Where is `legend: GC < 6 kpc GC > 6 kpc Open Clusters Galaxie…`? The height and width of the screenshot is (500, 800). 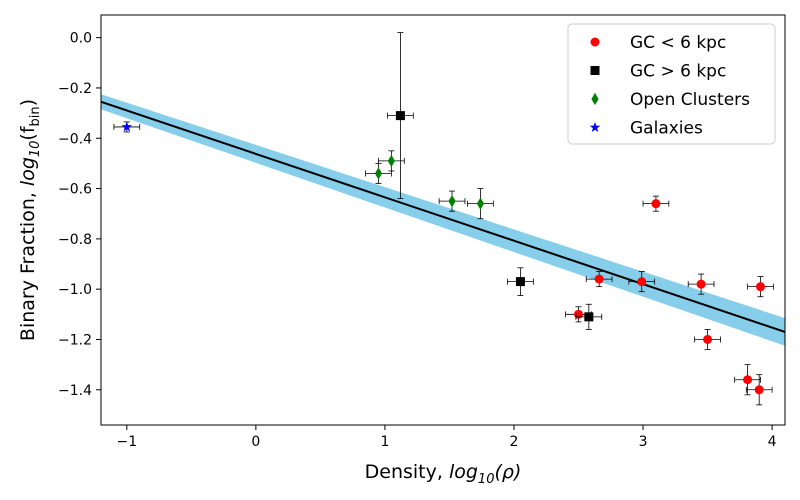
legend: GC < 6 kpc GC > 6 kpc Open Clusters Galaxie… is located at coordinates (671, 84).